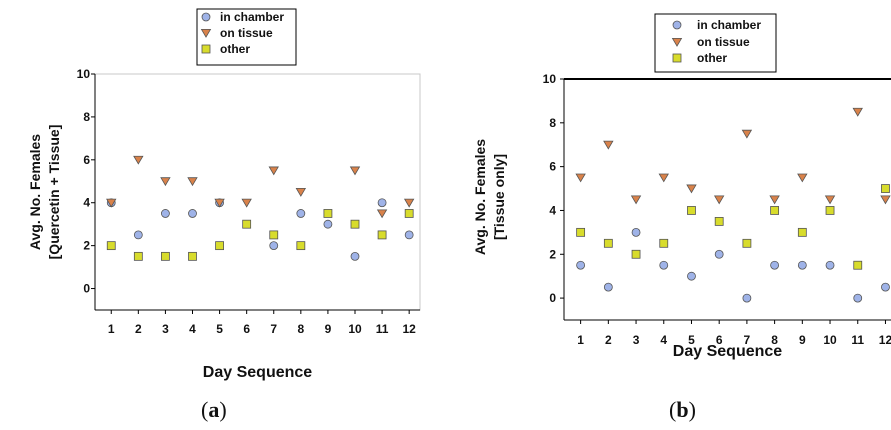 This screenshot has width=891, height=430. Describe the element at coordinates (300, 329) in the screenshot. I see `x-tick-label: 8` at that location.